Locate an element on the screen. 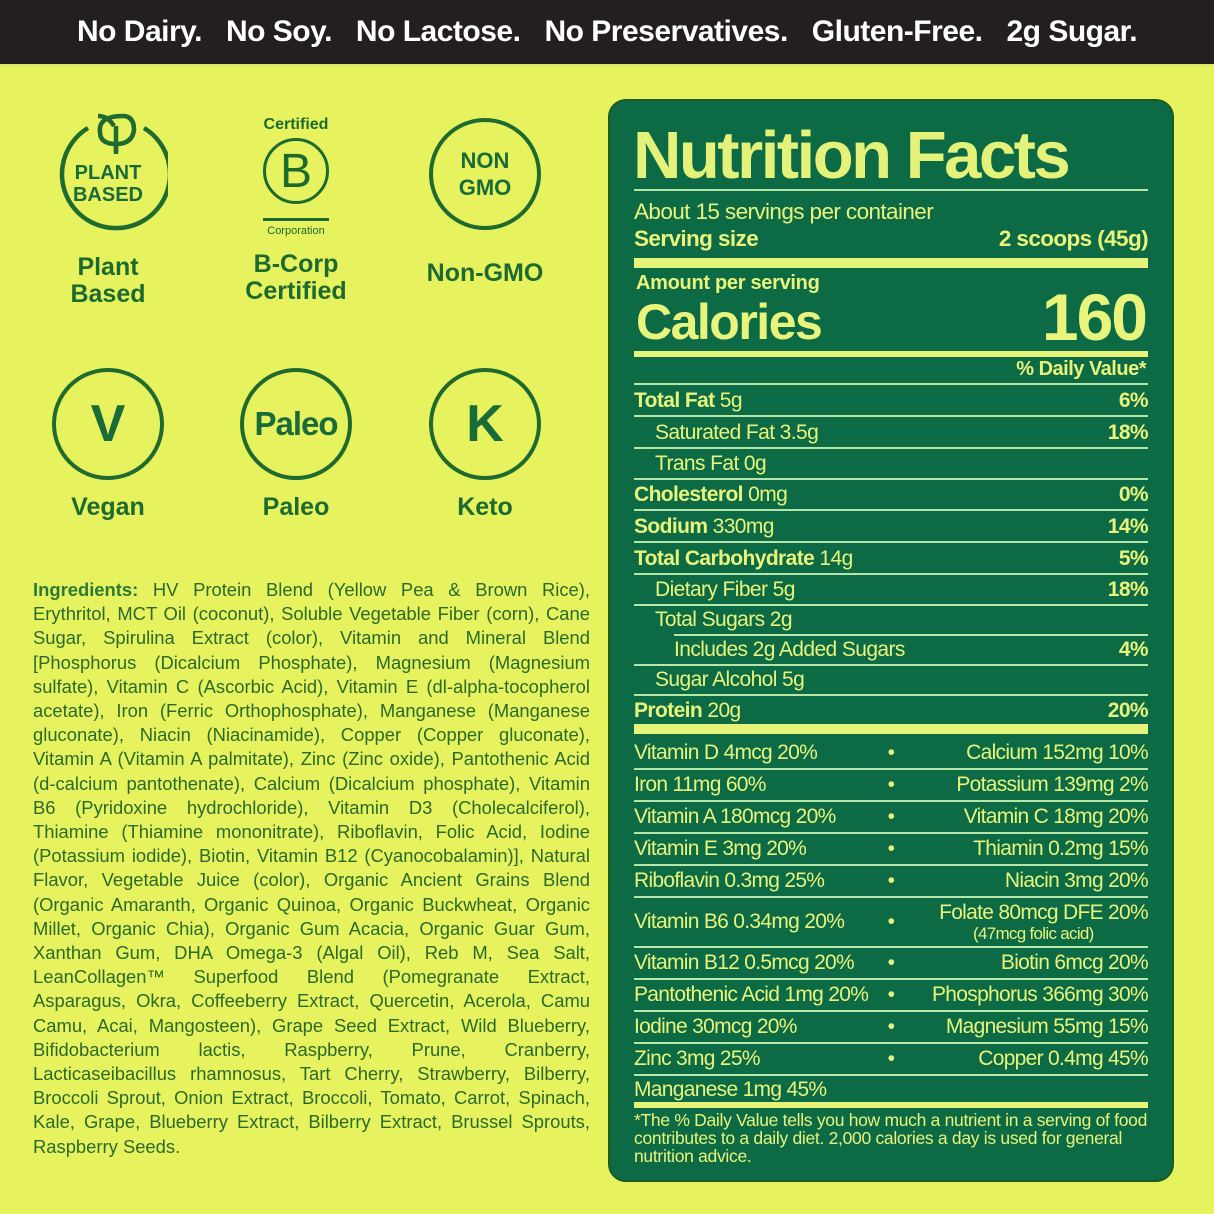 The width and height of the screenshot is (1214, 1214). calories-value: 160 is located at coordinates (1094, 317).